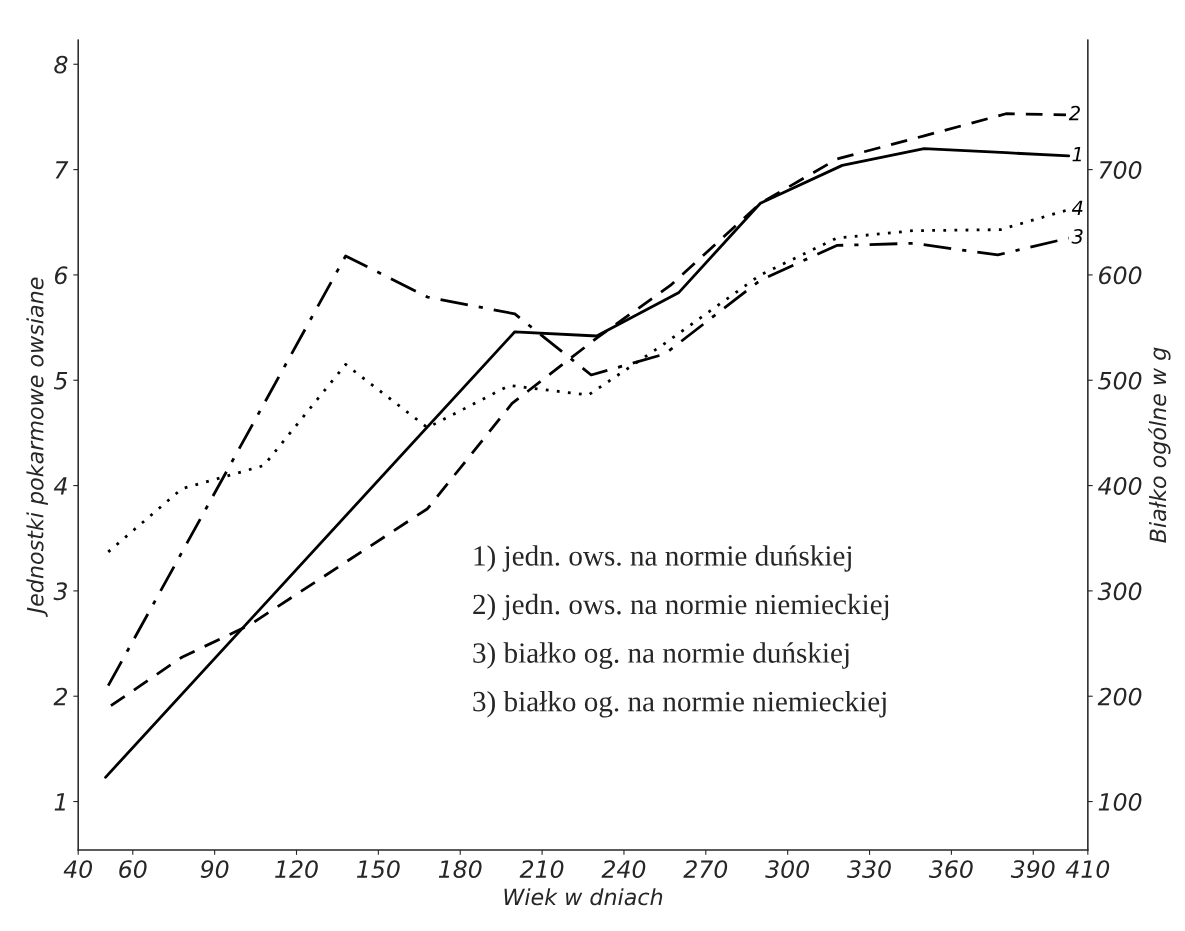 The height and width of the screenshot is (931, 1185). What do you see at coordinates (679, 704) in the screenshot?
I see `annotation: 3) białko og. na normie niemieckiej` at bounding box center [679, 704].